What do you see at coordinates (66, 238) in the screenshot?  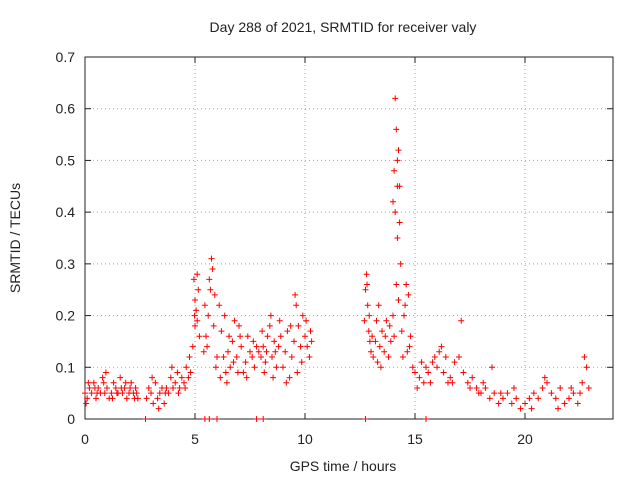 I see `y-tick-labels: 0 0.1 0.2 0.3 0.4 0.5 0.6 0.7` at bounding box center [66, 238].